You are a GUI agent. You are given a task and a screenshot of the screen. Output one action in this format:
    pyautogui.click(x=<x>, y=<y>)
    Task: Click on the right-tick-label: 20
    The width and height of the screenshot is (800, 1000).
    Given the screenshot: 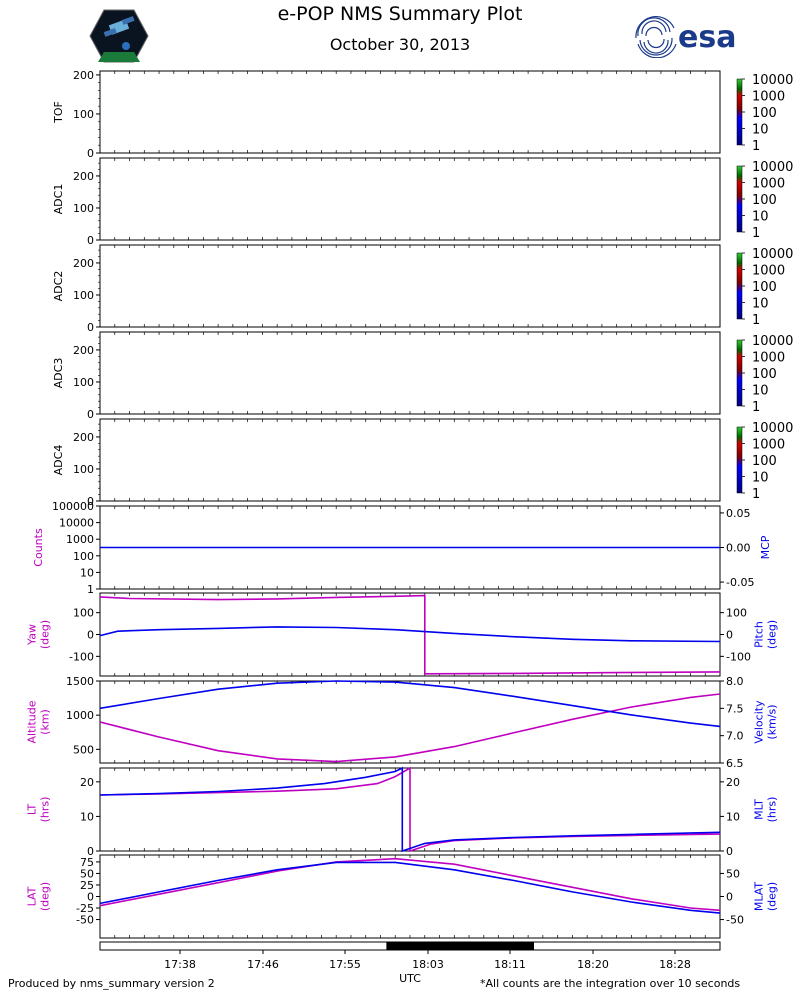 What is the action you would take?
    pyautogui.click(x=733, y=782)
    